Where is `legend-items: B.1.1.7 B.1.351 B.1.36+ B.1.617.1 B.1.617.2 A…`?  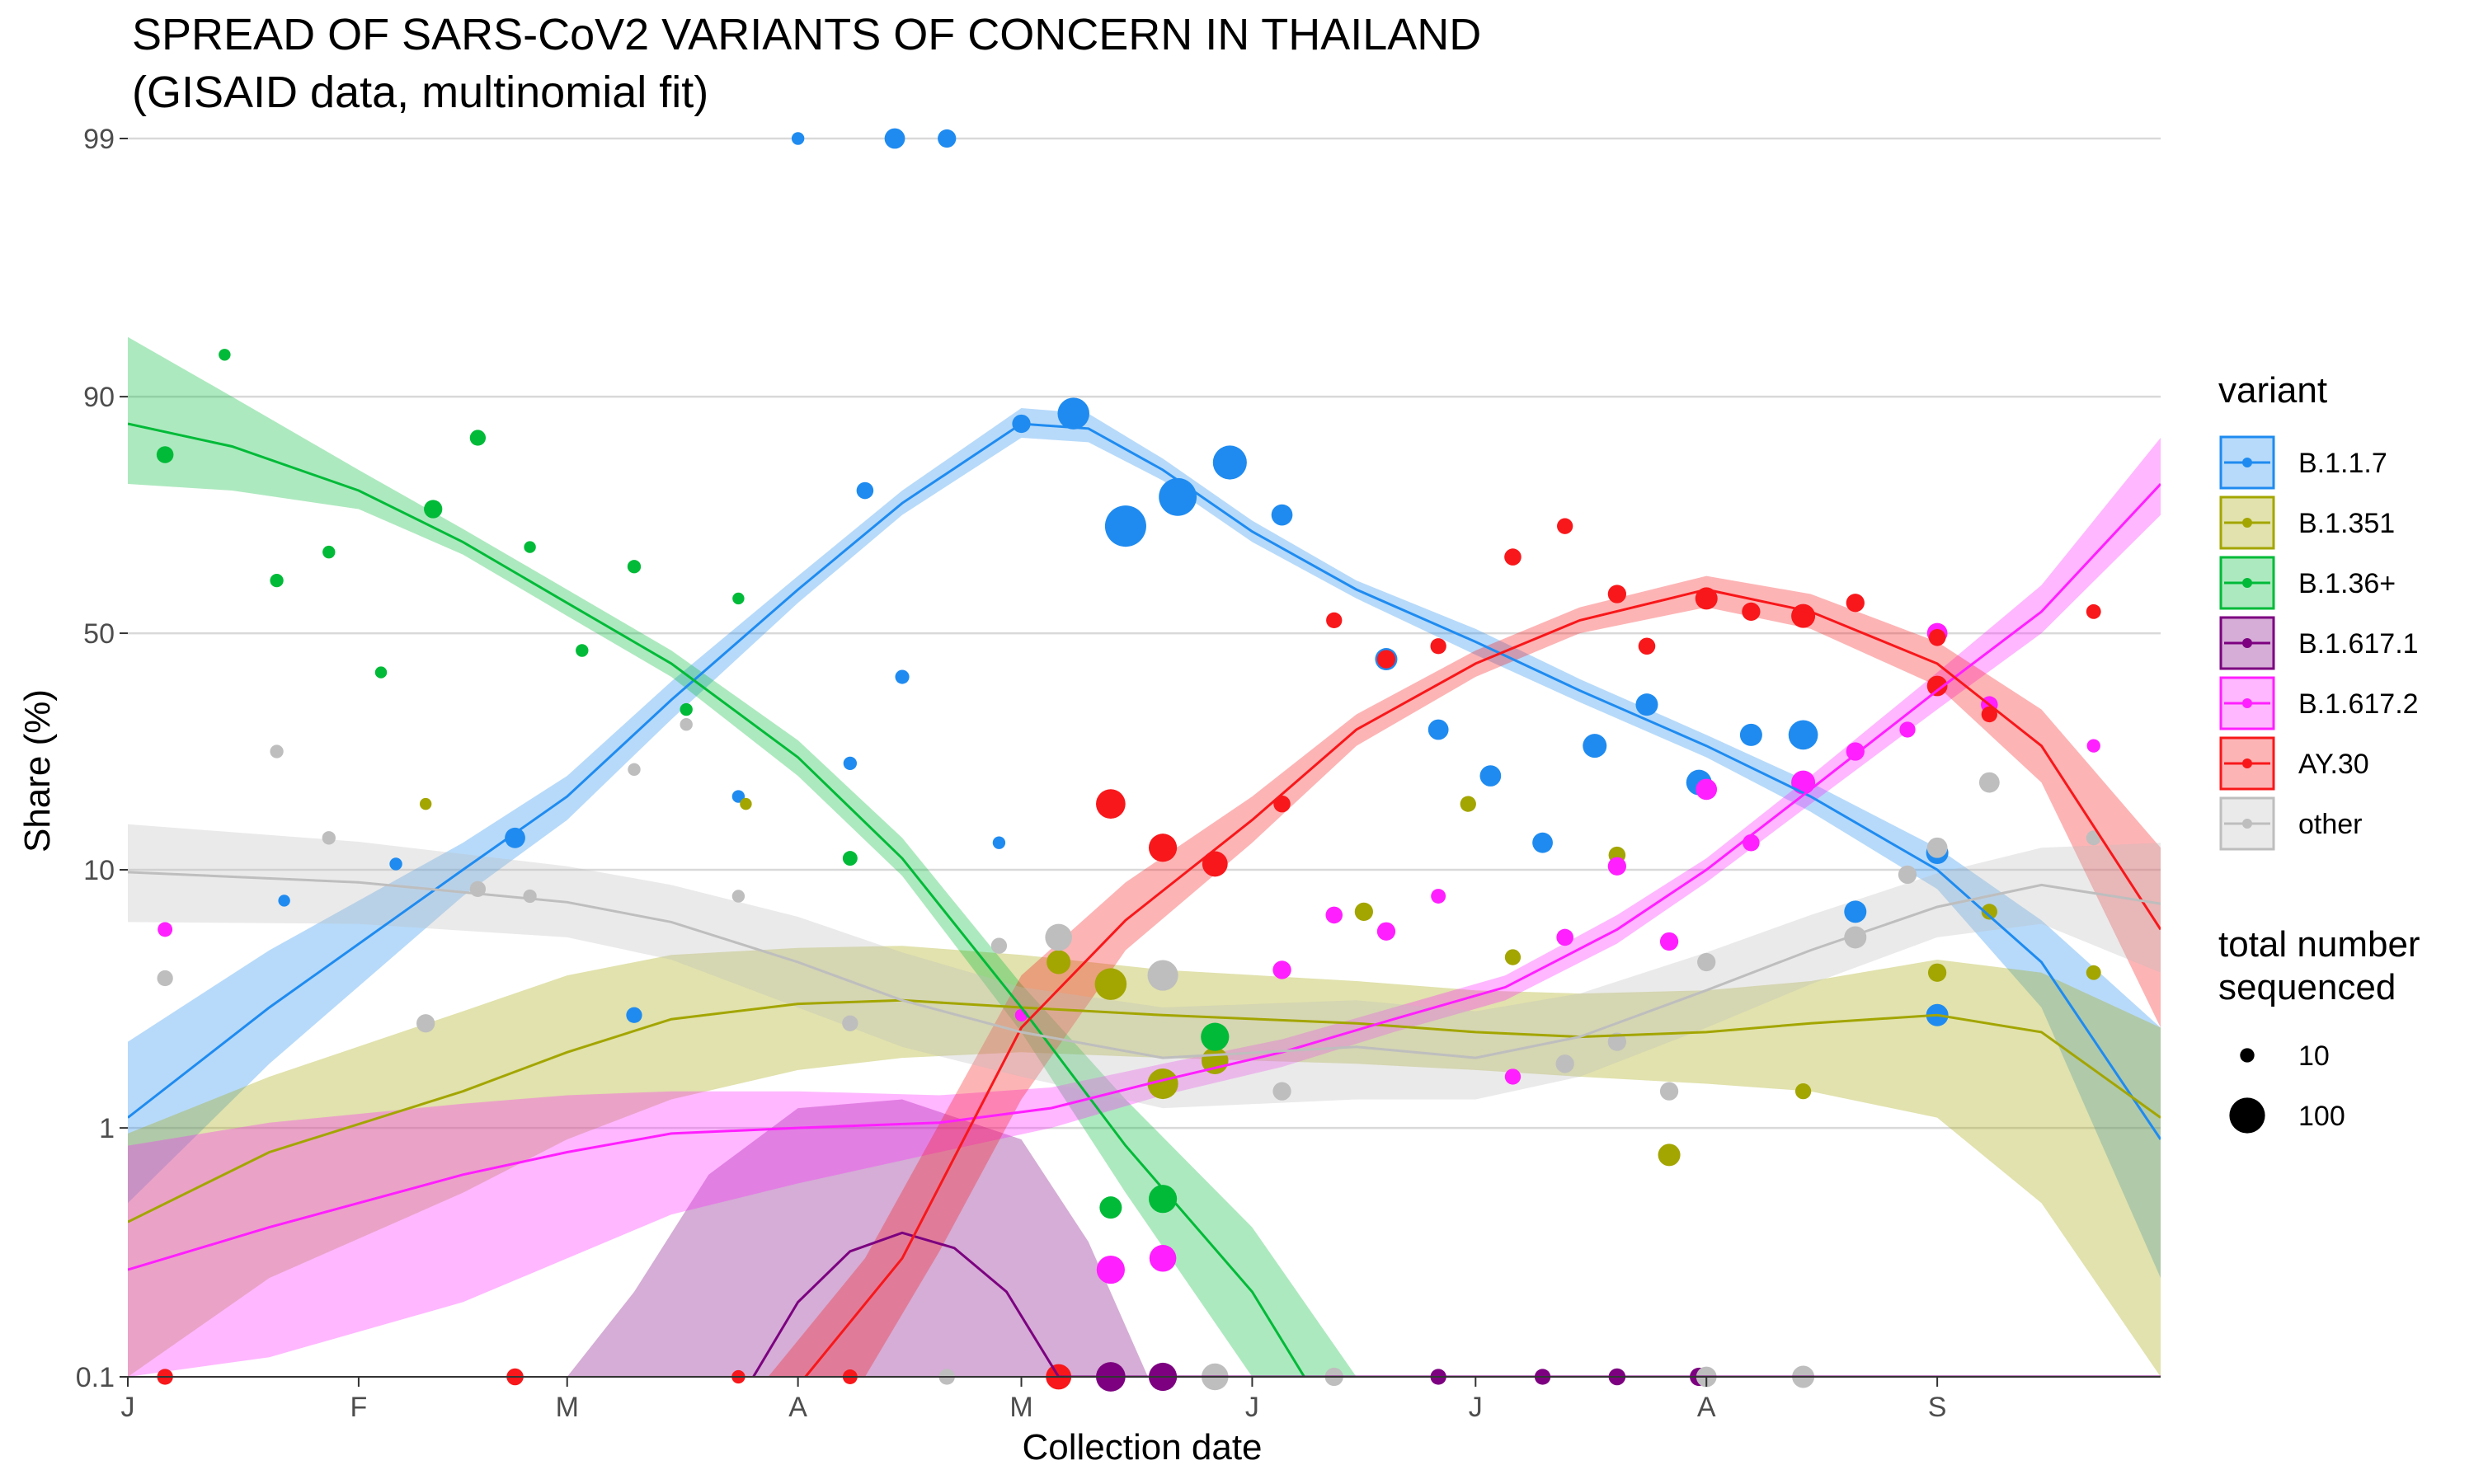 legend-items: B.1.1.7 B.1.351 B.1.36+ B.1.617.1 B.1.617.2 A… is located at coordinates (2319, 643).